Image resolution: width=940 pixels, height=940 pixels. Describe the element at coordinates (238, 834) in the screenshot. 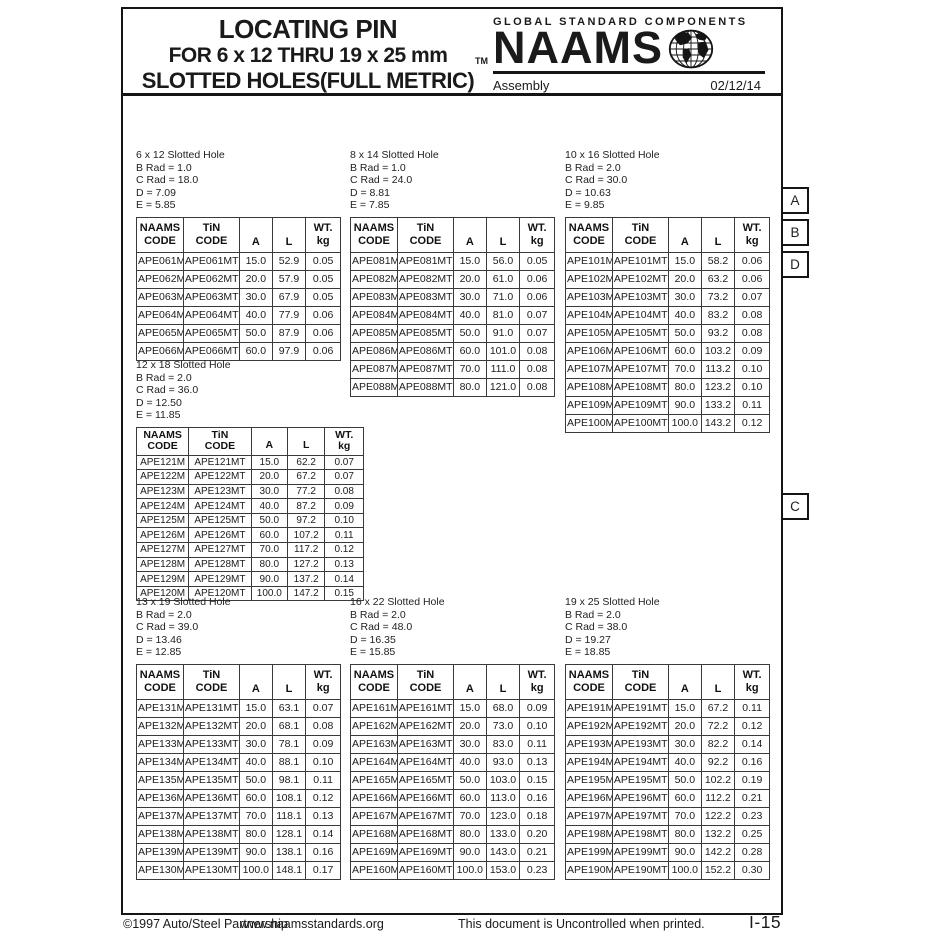

I see `table-row: APE138M APE138MT 80.0 128.1 0.14` at that location.